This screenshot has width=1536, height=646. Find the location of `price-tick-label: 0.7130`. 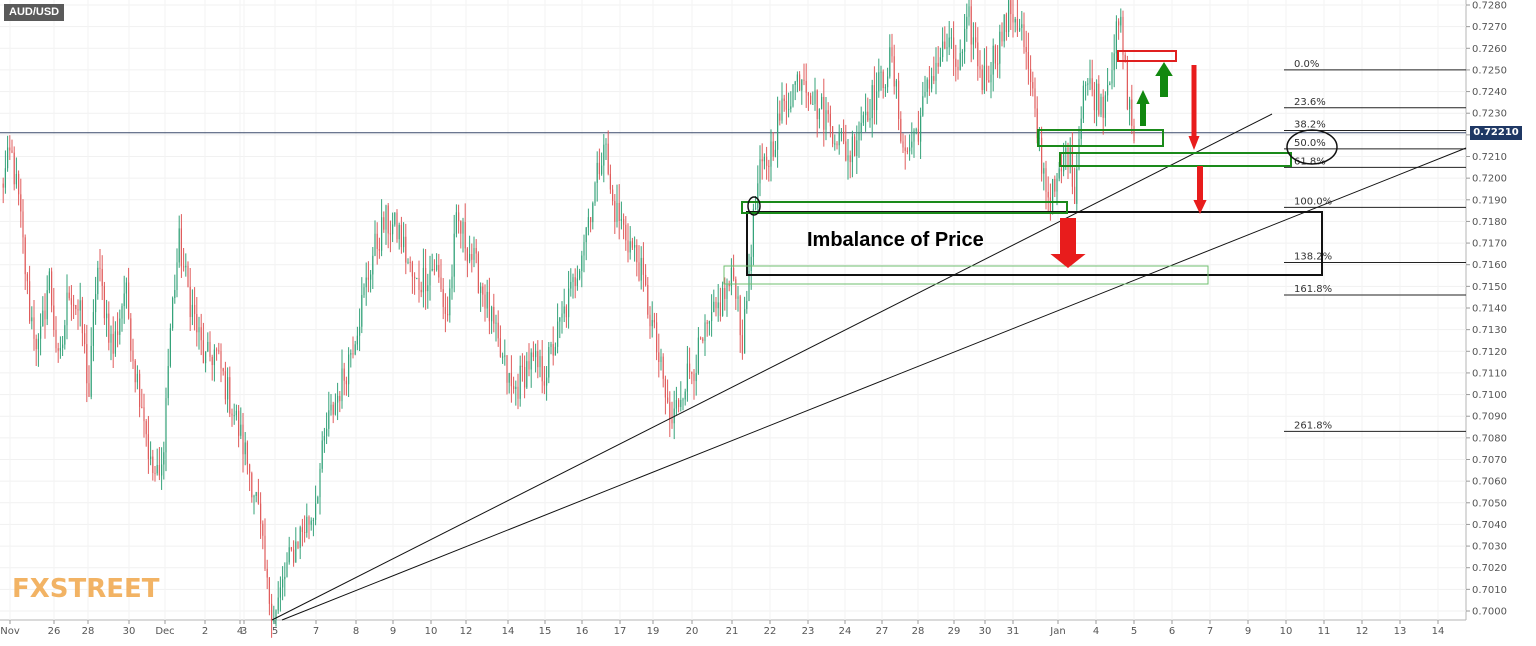

price-tick-label: 0.7130 is located at coordinates (1489, 330).